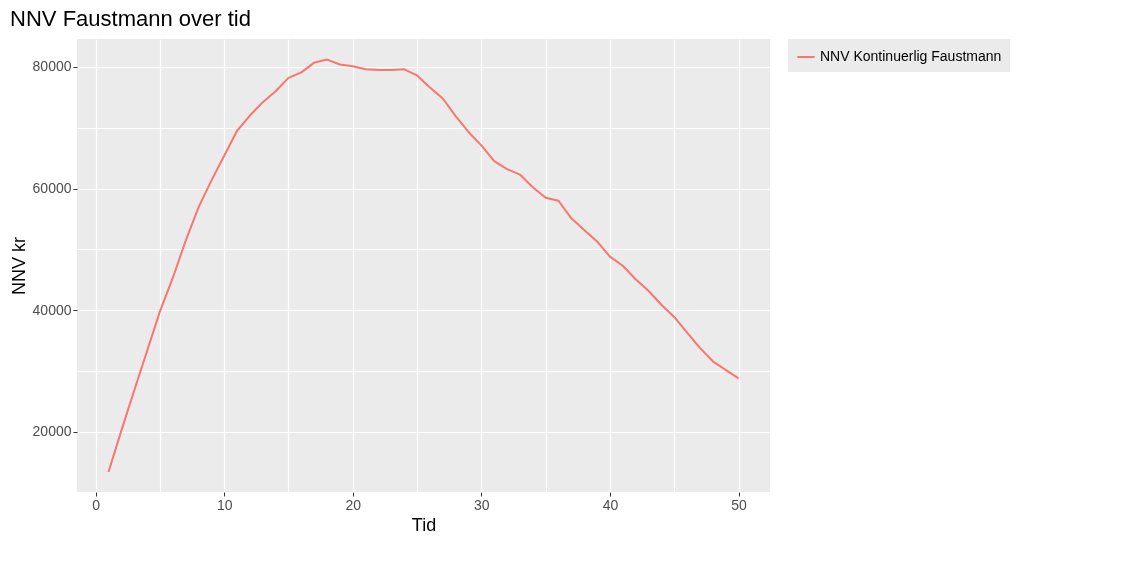 This screenshot has height=561, width=1121. I want to click on x-tick-label: 50, so click(739, 504).